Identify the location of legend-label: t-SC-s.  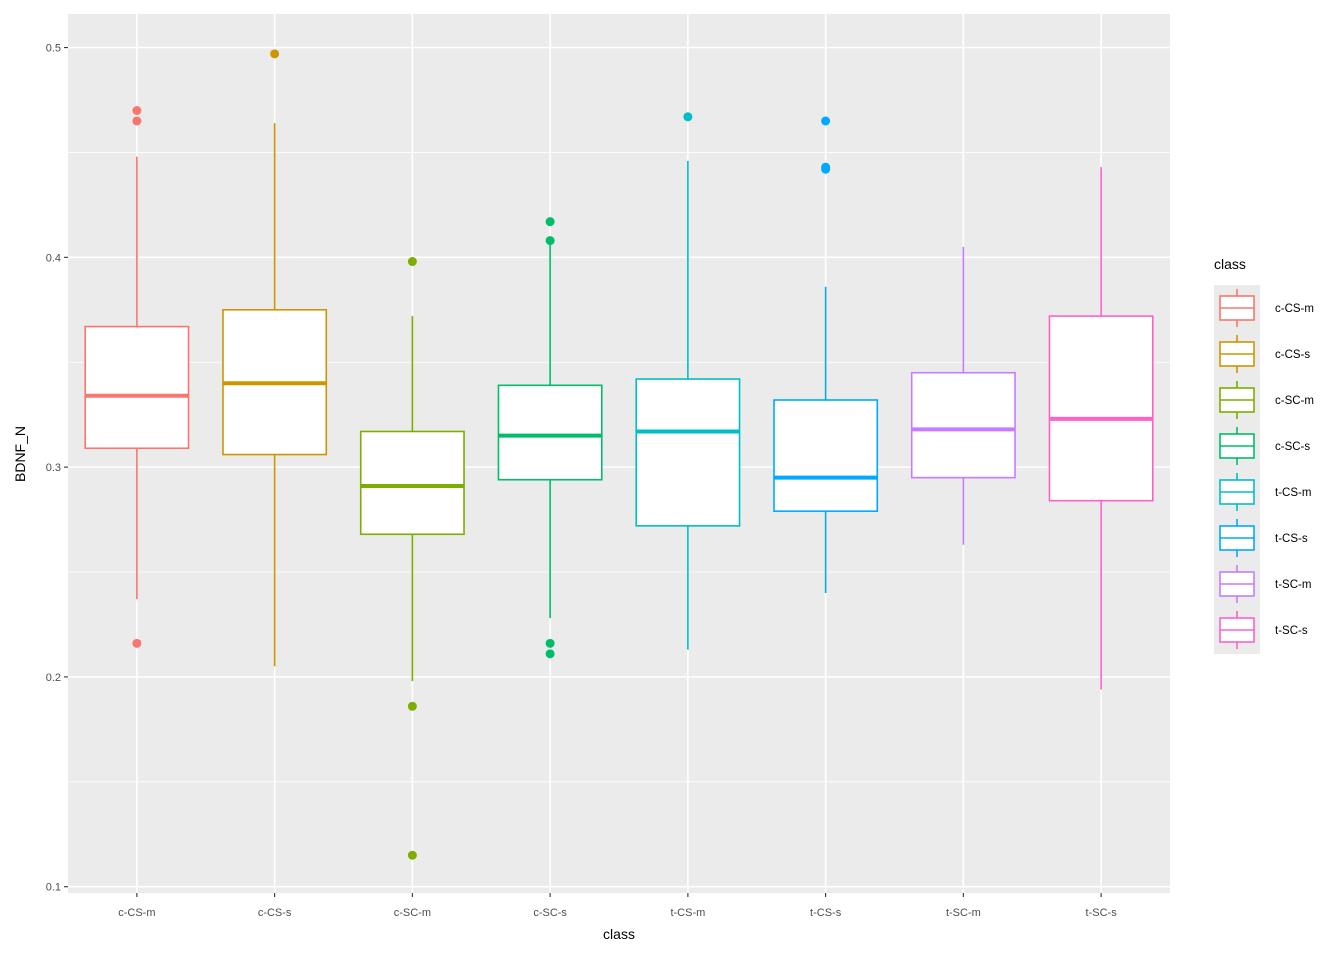
(1291, 631).